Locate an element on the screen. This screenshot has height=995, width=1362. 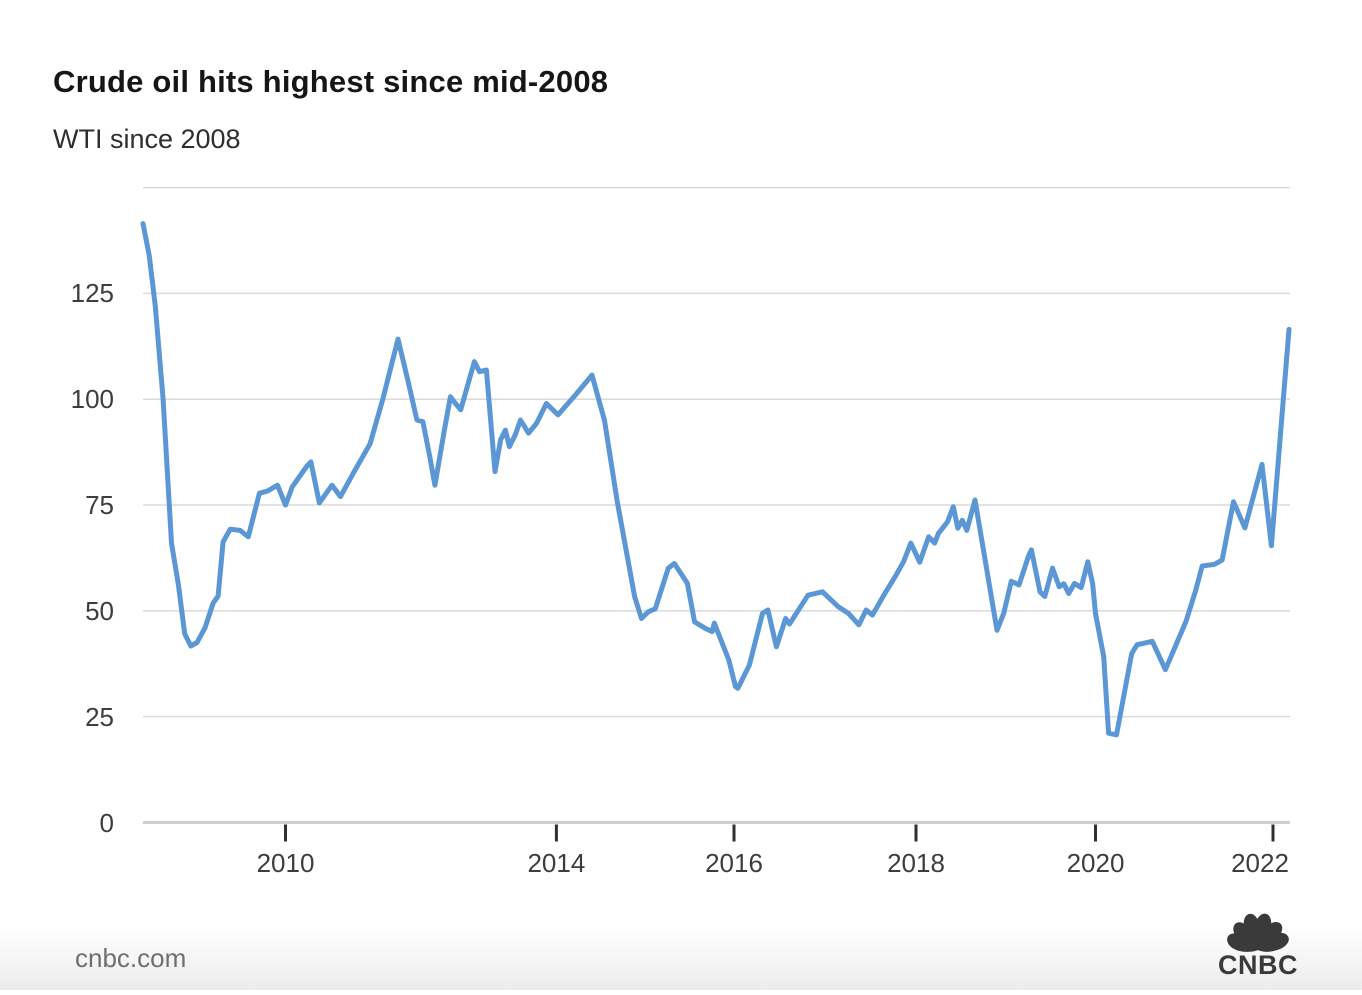
y-axis-label-75: 75 is located at coordinates (99, 505).